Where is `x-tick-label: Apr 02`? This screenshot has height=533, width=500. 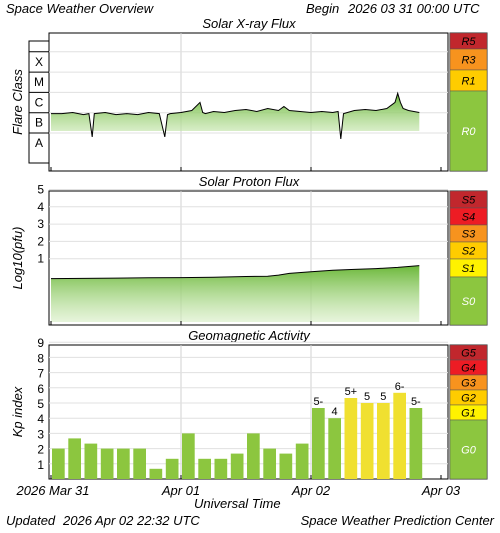 x-tick-label: Apr 02 is located at coordinates (311, 490).